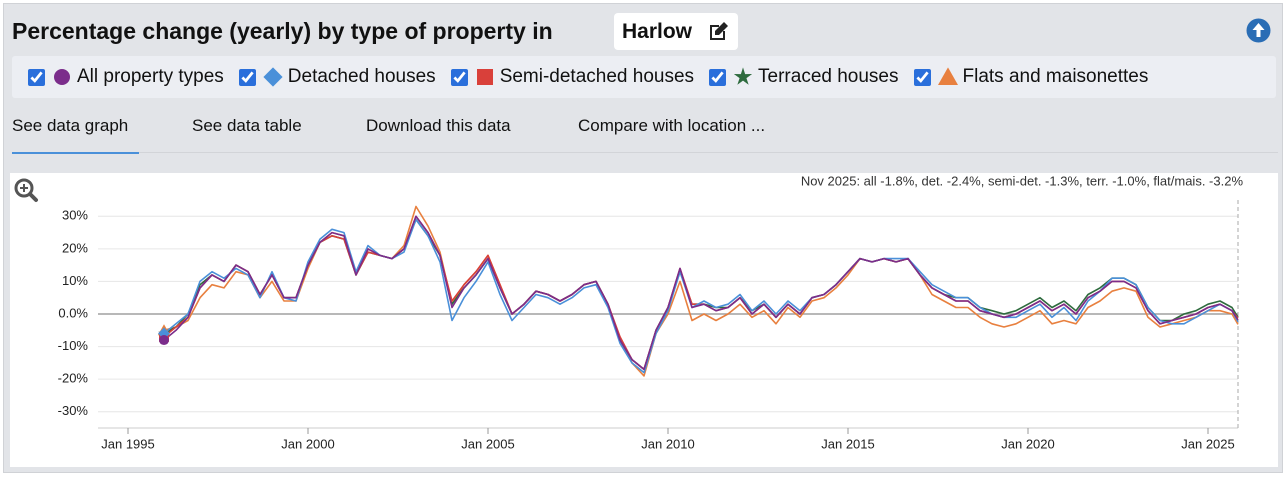 The height and width of the screenshot is (478, 1288). I want to click on zoom-icon, so click(26, 190).